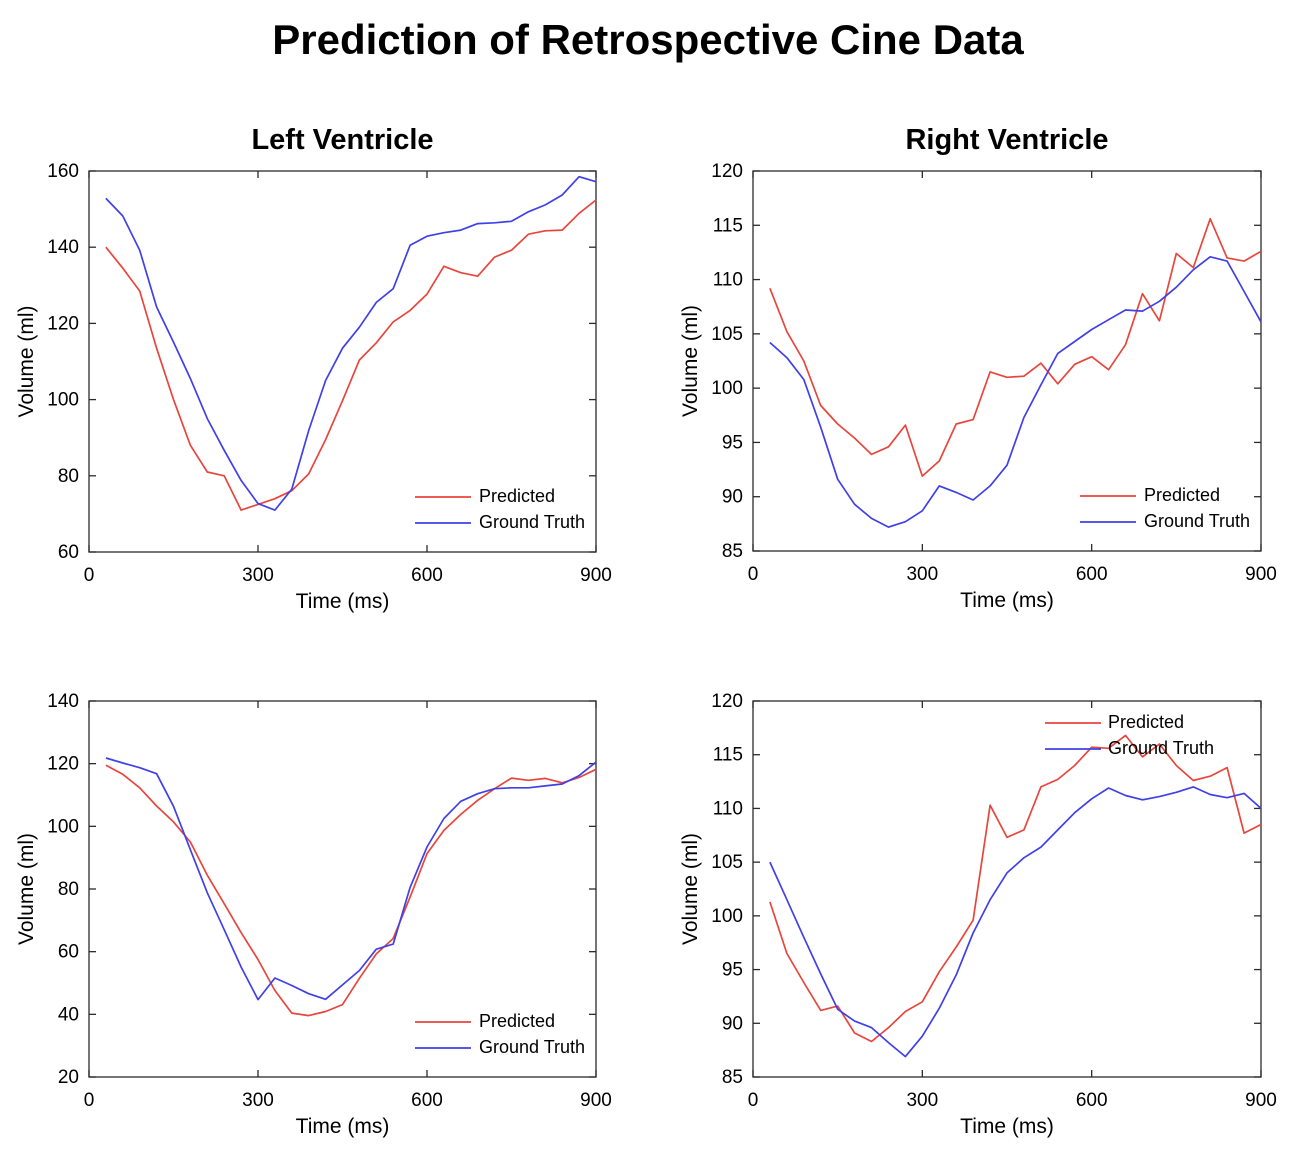 The height and width of the screenshot is (1160, 1296). I want to click on subplot-title: Left Ventricle, so click(342, 140).